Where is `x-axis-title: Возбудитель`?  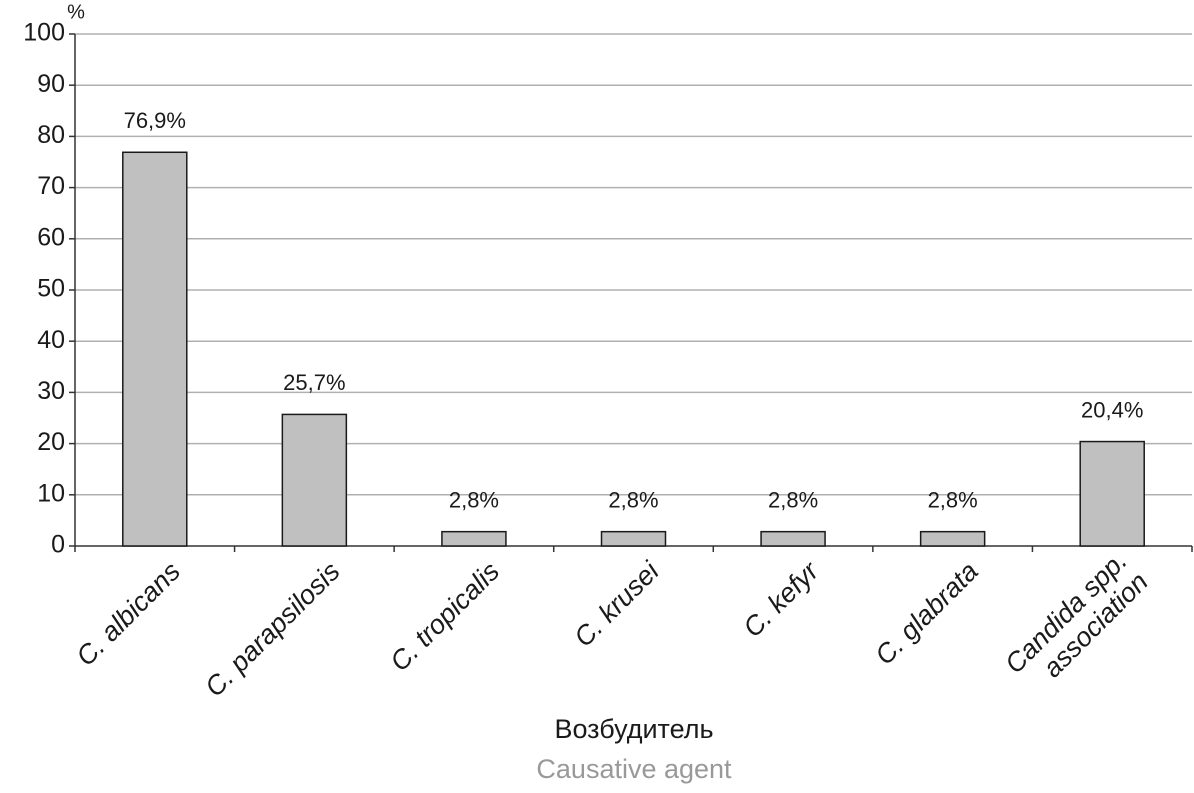 x-axis-title: Возбудитель is located at coordinates (633, 729).